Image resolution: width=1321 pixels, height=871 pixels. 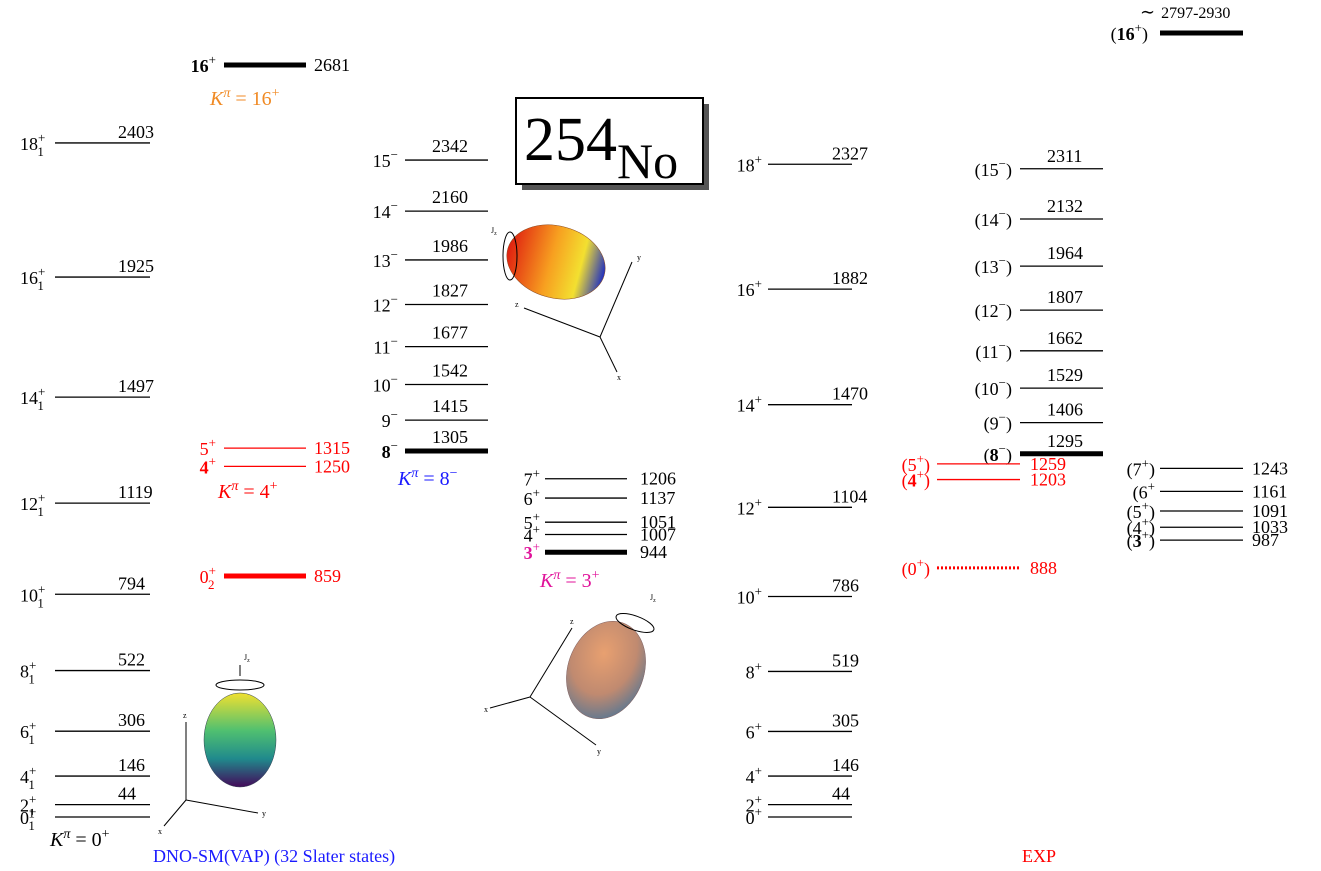 What do you see at coordinates (572, 621) in the screenshot?
I see `axis-z: z` at bounding box center [572, 621].